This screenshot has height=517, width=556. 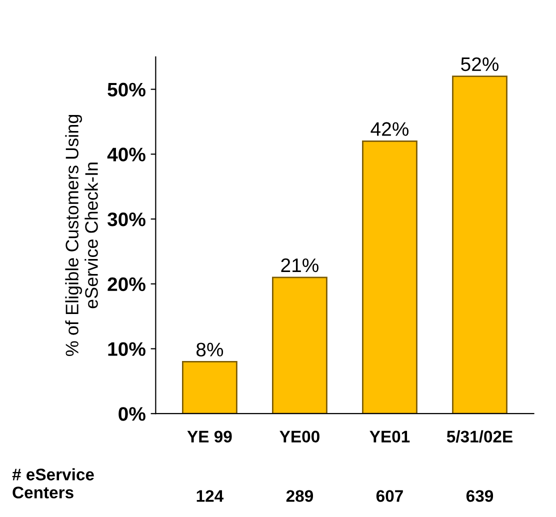 I want to click on text: 124, so click(x=210, y=496).